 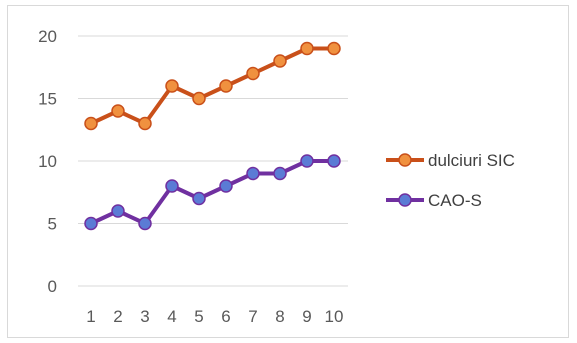 I want to click on y-tick-label: 20, so click(x=47, y=36).